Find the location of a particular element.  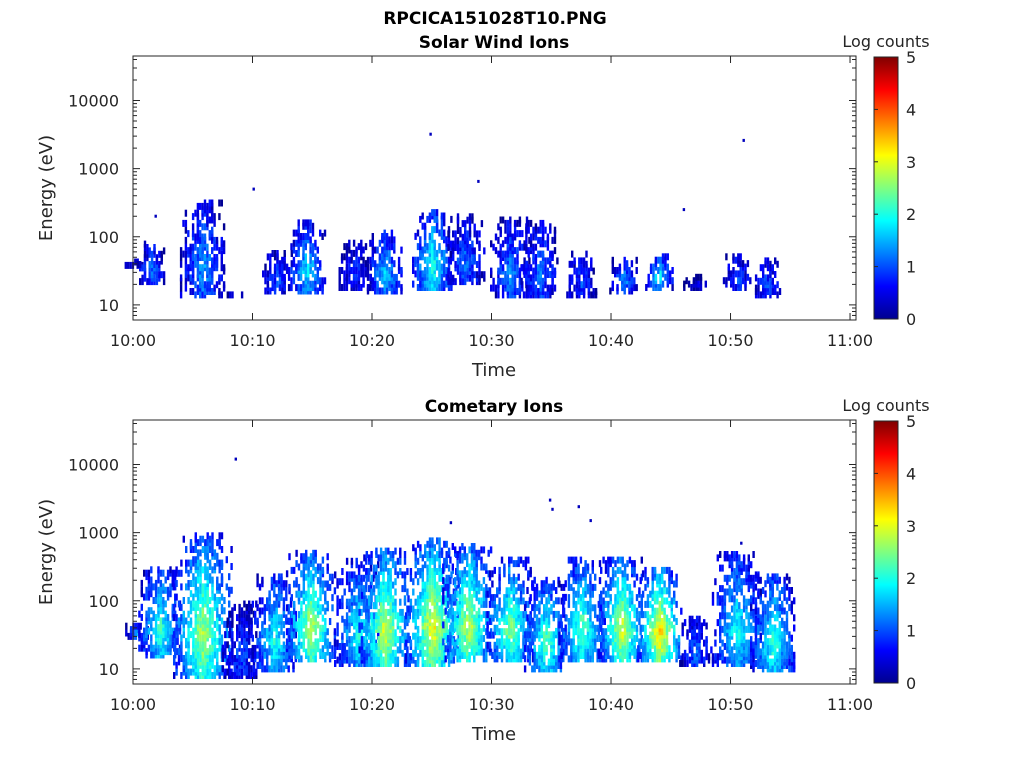

colorbar-tick-label: 2 is located at coordinates (911, 214).